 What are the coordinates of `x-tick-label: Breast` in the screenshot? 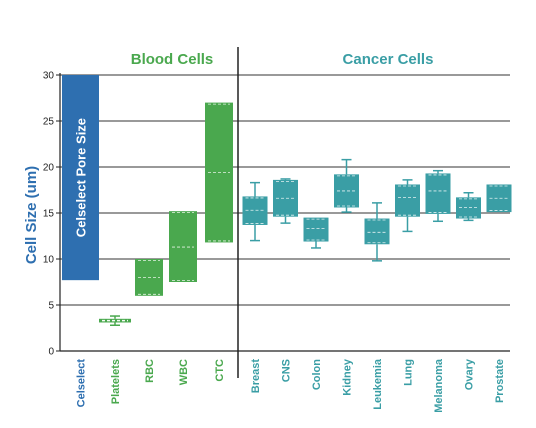 It's located at (256, 376).